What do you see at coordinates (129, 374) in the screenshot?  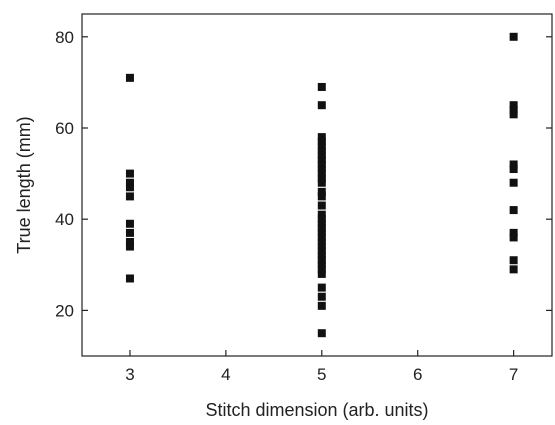 I see `x-tick-label: 3` at bounding box center [129, 374].